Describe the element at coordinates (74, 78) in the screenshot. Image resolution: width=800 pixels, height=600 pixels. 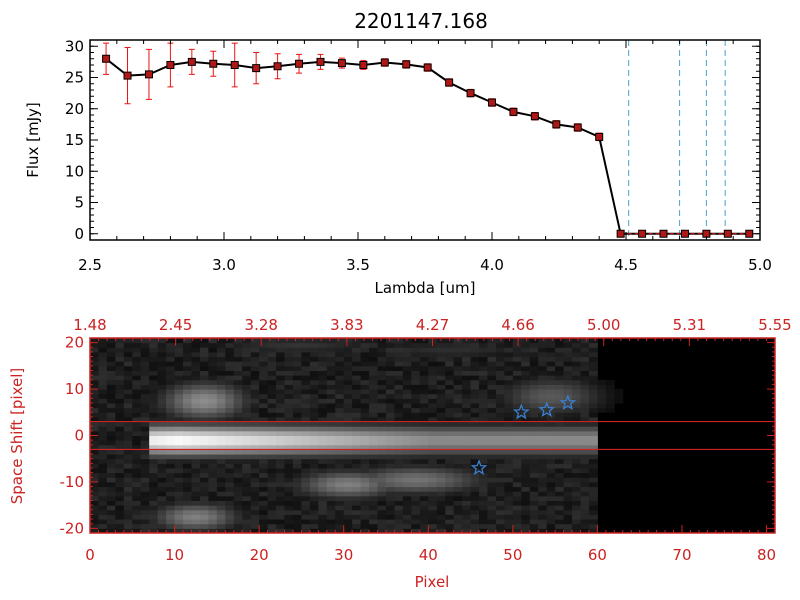
I see `y-tick-label: 25` at that location.